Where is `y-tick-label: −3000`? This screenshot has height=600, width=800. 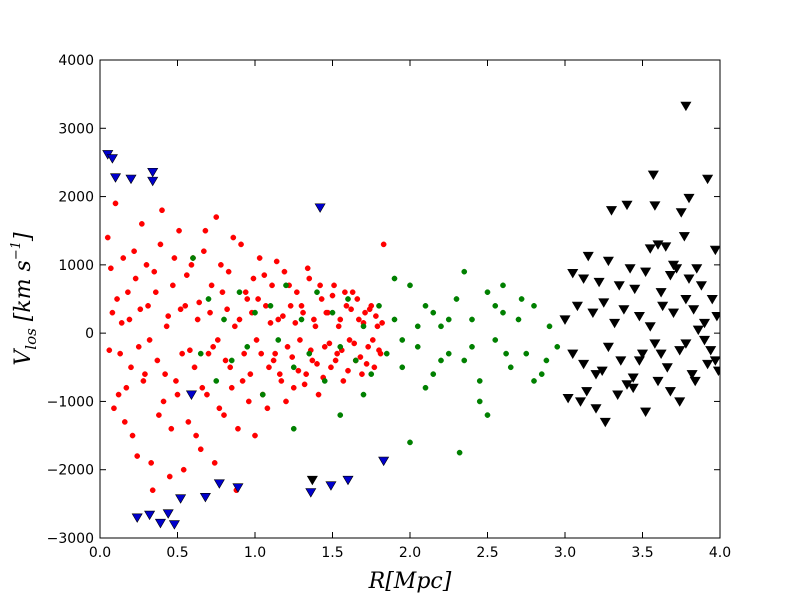 y-tick-label: −3000 is located at coordinates (70, 539).